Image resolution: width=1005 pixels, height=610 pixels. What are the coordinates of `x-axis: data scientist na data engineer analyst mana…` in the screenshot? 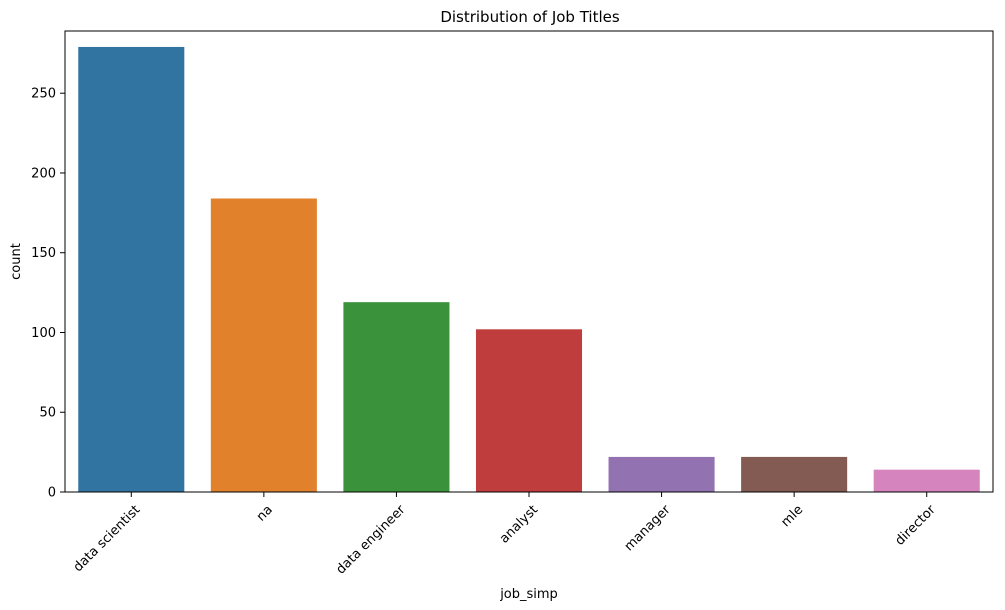 It's located at (505, 534).